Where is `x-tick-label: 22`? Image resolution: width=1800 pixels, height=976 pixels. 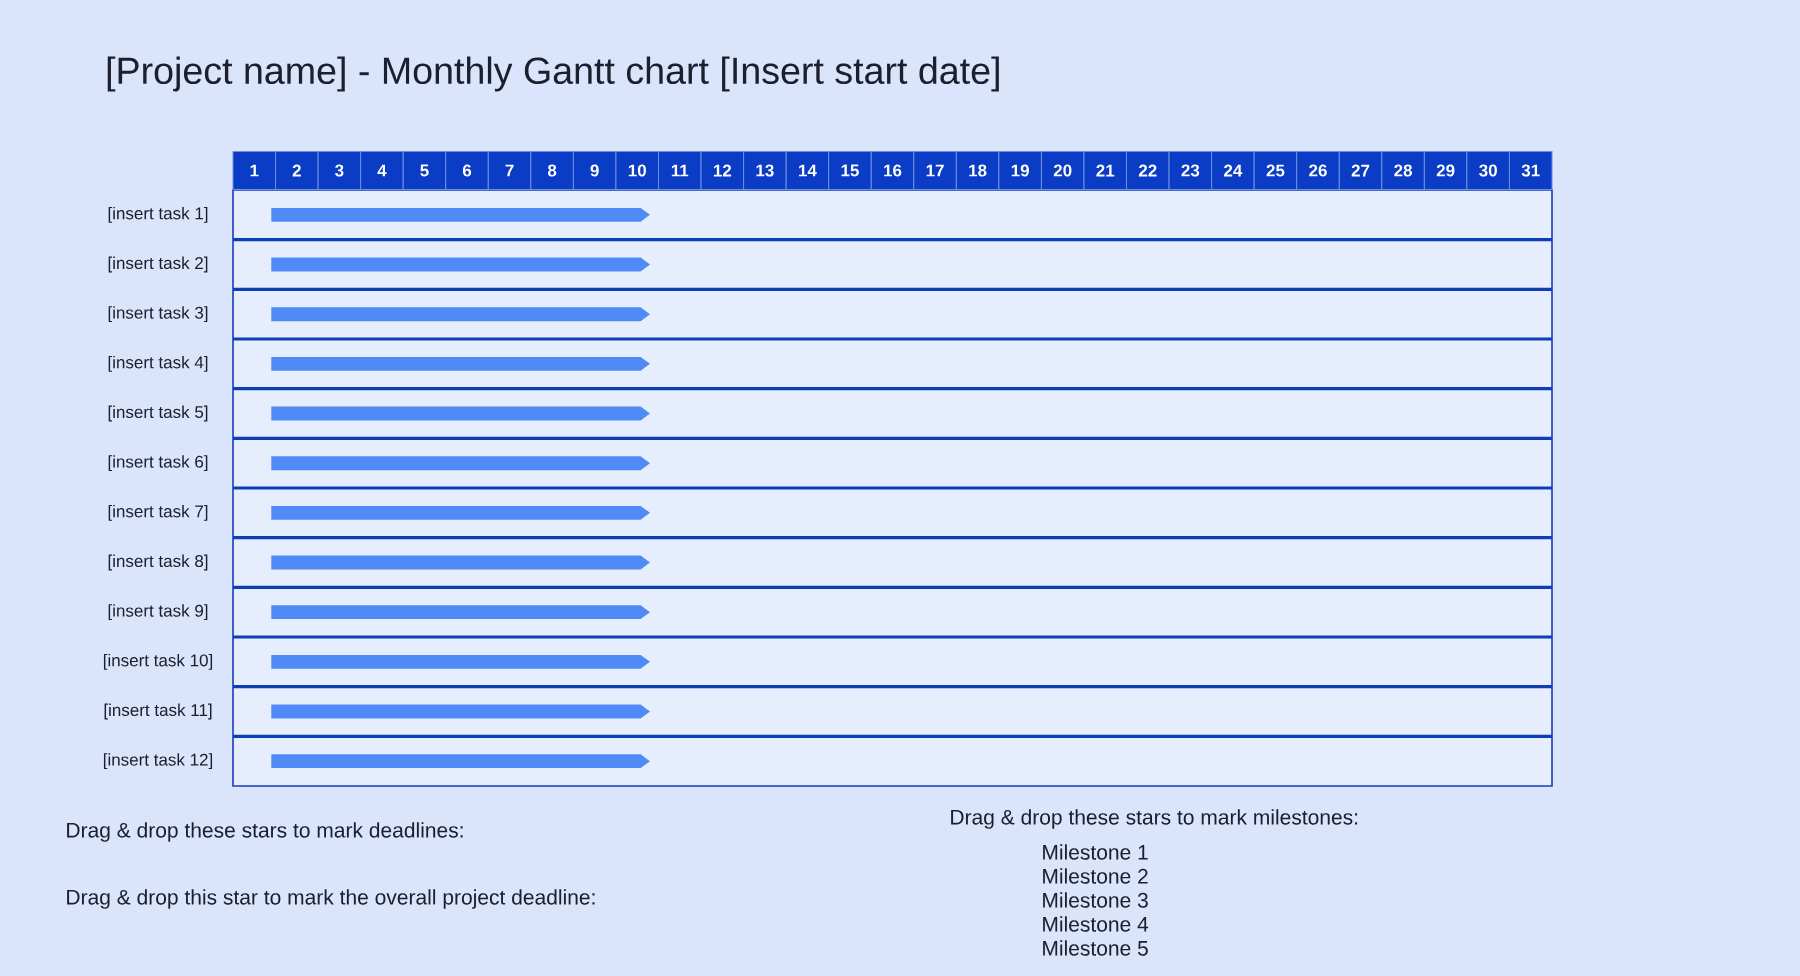
x-tick-label: 22 is located at coordinates (1147, 170).